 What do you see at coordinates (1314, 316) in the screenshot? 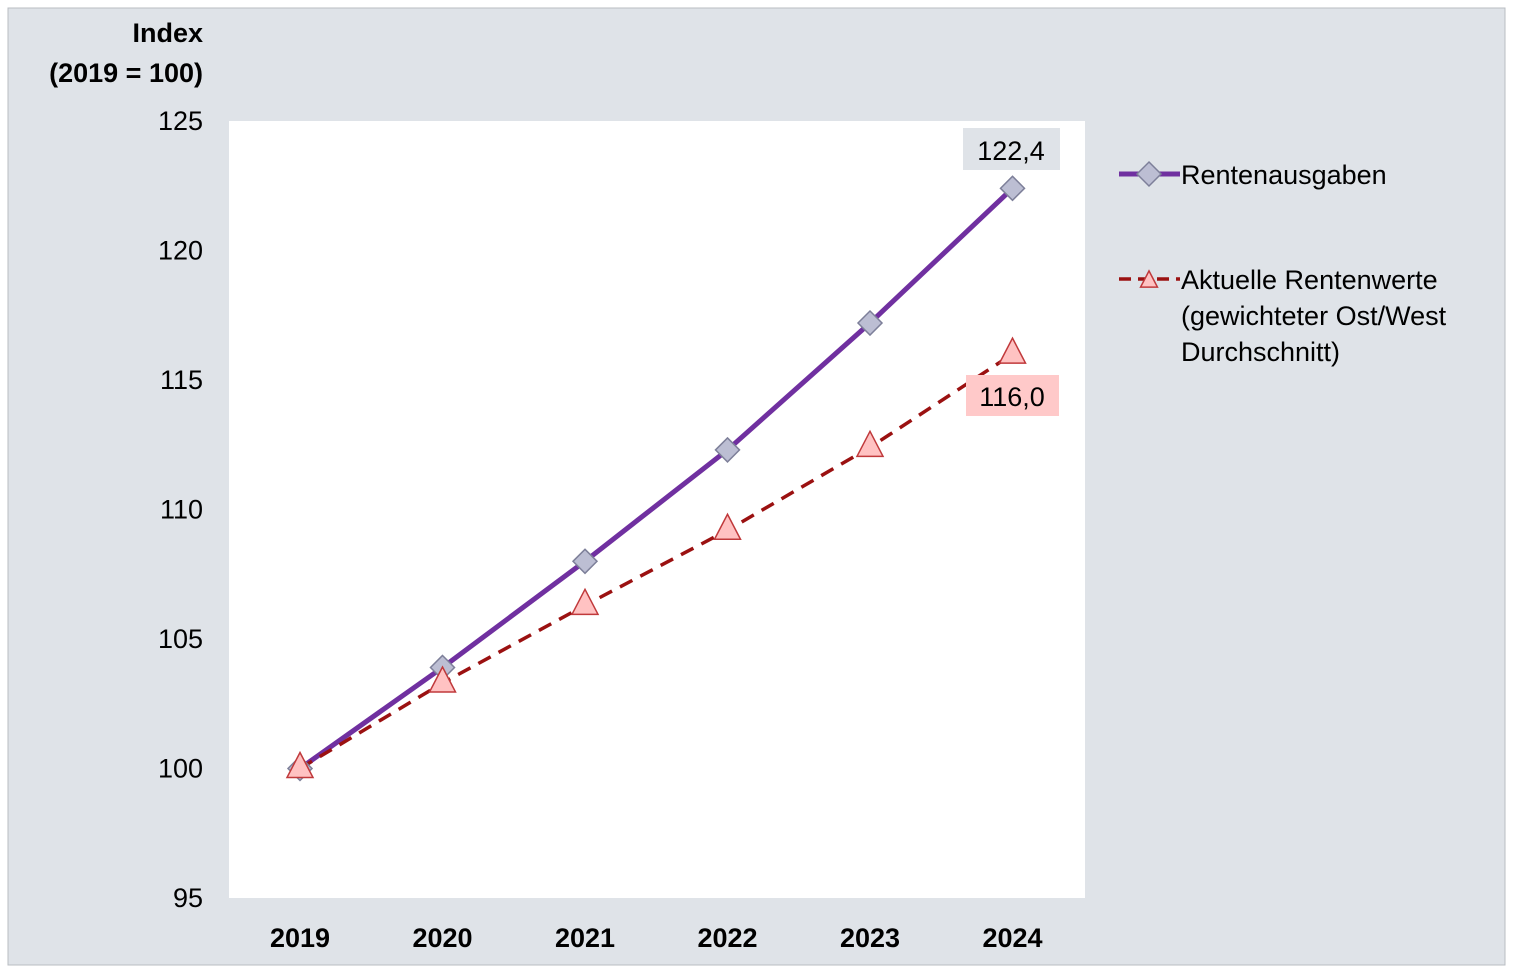
I see `legend-label-rentenwerte-line: (gewichteter Ost/West` at bounding box center [1314, 316].